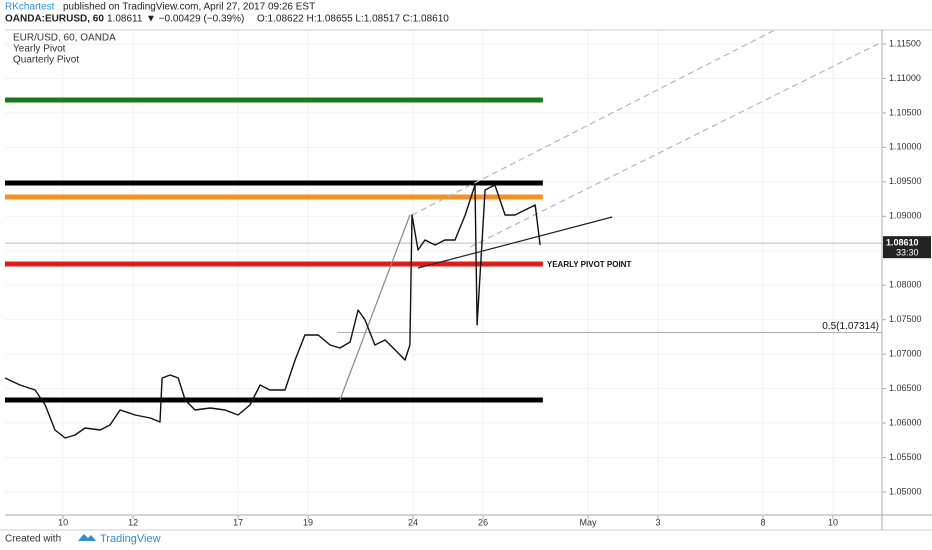 This screenshot has height=550, width=932. I want to click on author: RKchartest, so click(30, 7).